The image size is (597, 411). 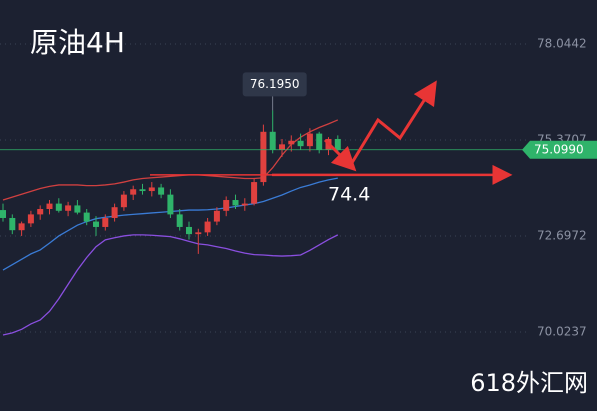 I want to click on y-tick-label: 72.6972, so click(x=562, y=236).